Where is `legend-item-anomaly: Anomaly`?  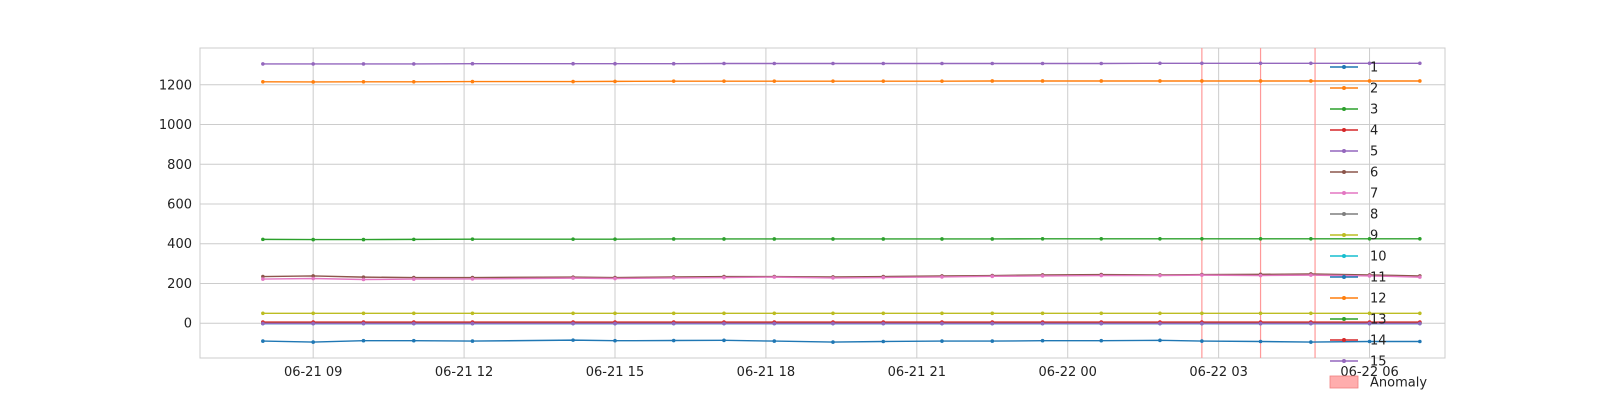 legend-item-anomaly: Anomaly is located at coordinates (1378, 383).